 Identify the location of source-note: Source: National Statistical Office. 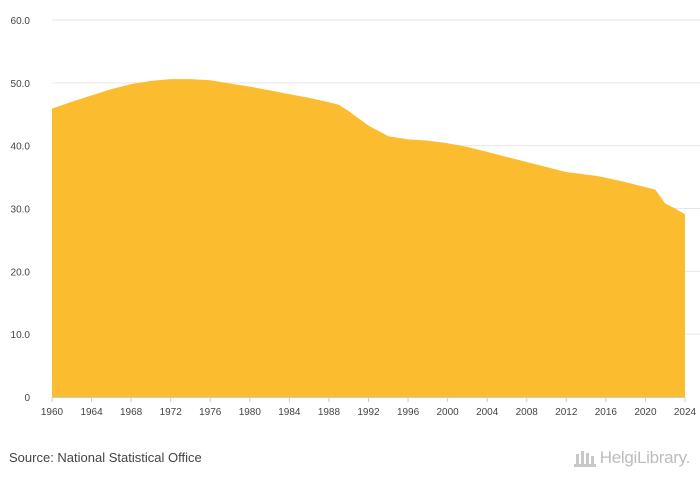
(105, 457).